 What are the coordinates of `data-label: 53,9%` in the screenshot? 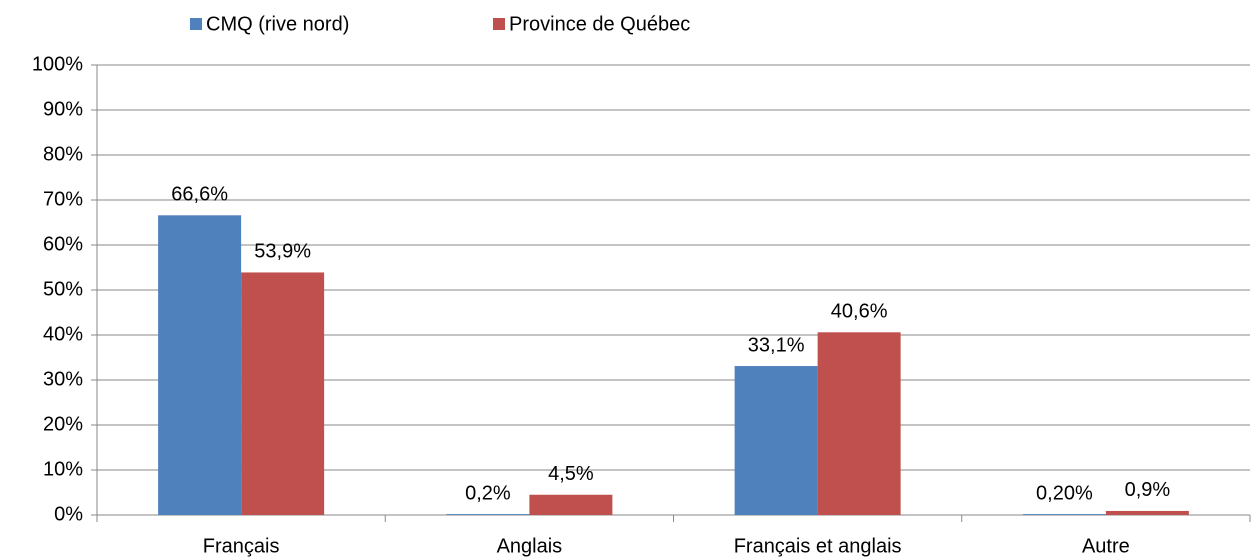 It's located at (282, 252).